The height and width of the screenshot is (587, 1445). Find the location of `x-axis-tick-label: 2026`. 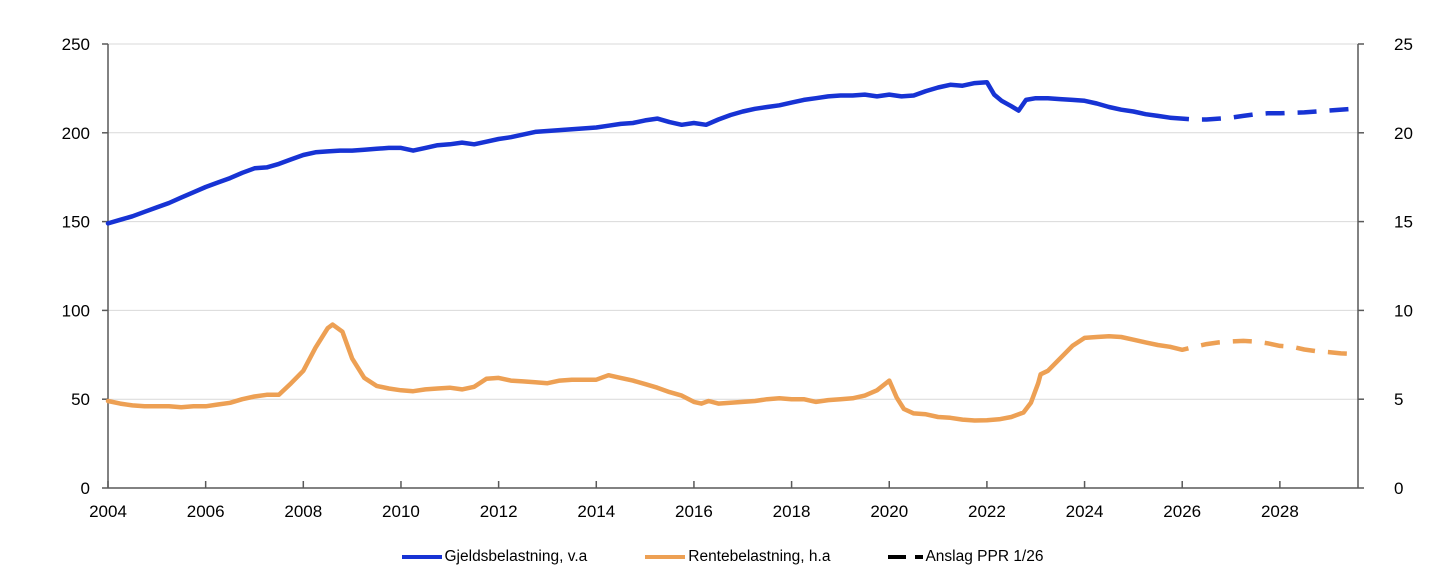

x-axis-tick-label: 2026 is located at coordinates (1182, 511).